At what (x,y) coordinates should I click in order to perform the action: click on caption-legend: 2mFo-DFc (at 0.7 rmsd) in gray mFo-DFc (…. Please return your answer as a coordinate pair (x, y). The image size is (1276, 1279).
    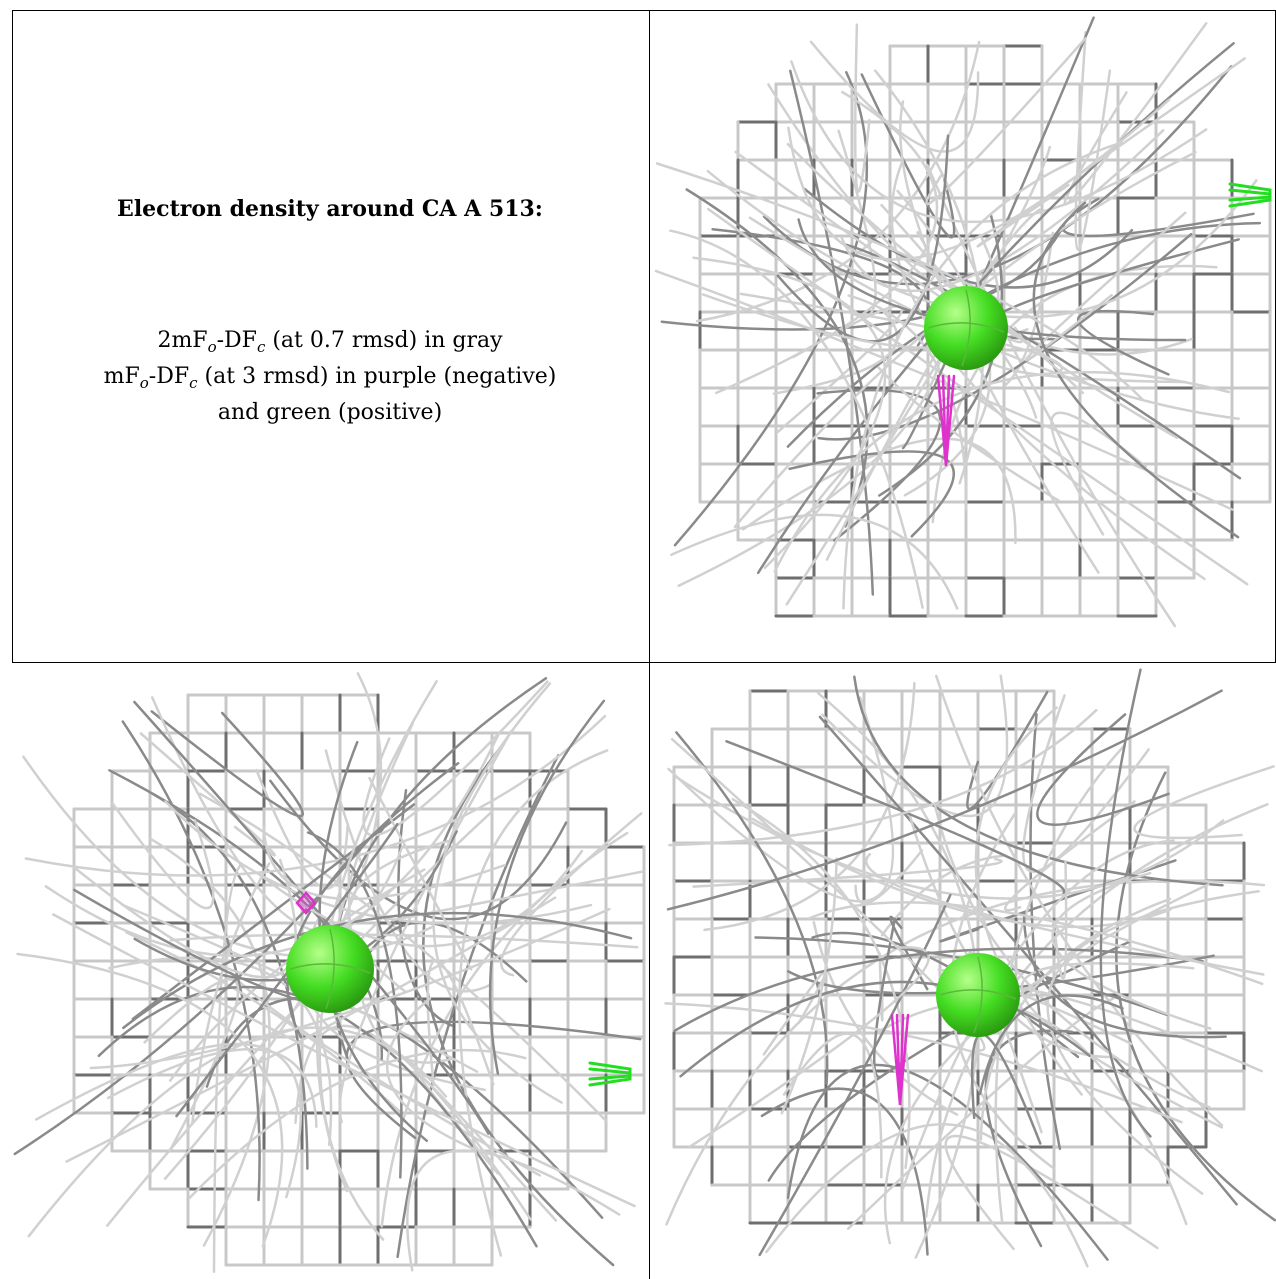
    Looking at the image, I should click on (330, 377).